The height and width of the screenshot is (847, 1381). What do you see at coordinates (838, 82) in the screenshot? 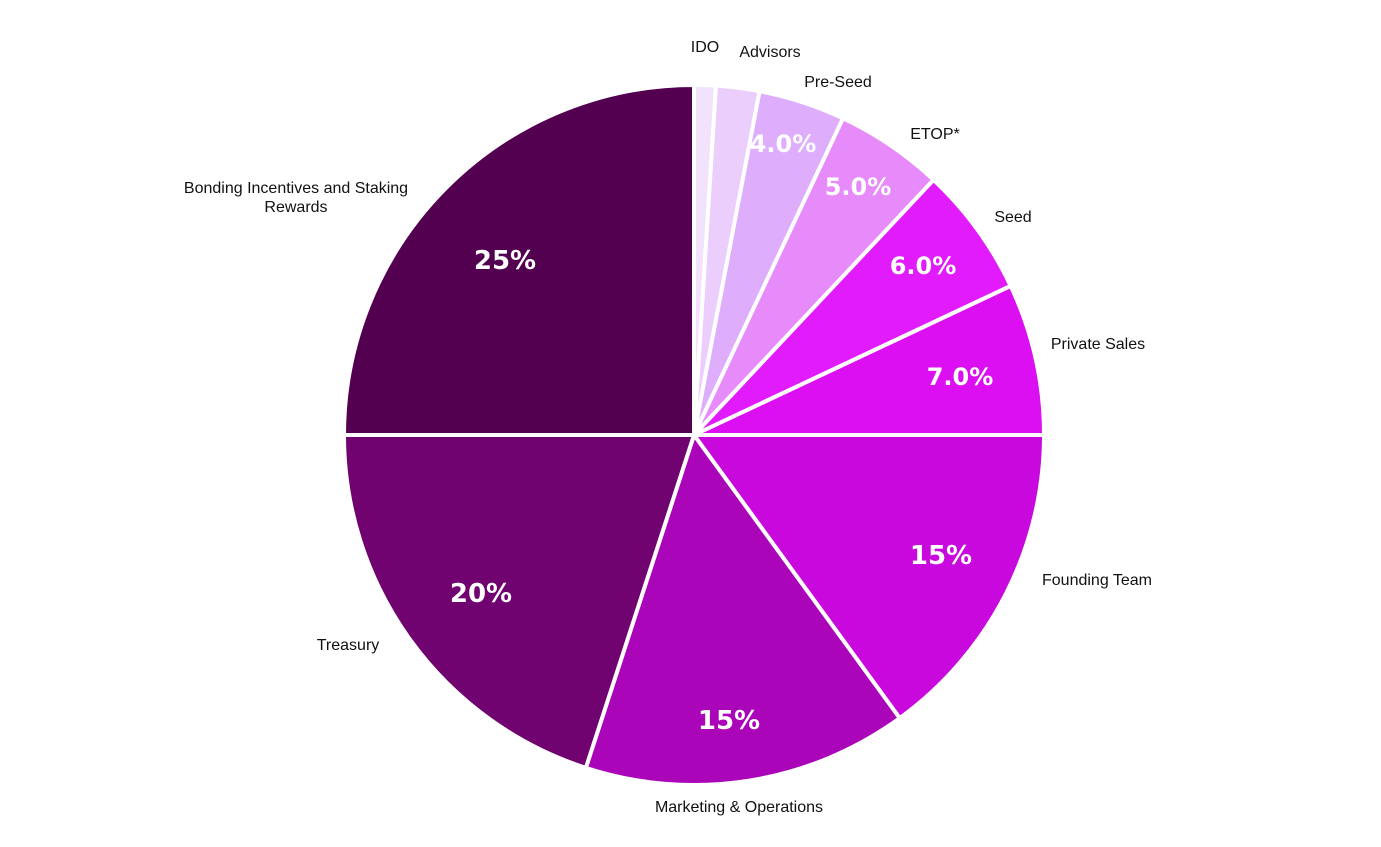
I see `category-label-pre-seed: Pre-Seed` at bounding box center [838, 82].